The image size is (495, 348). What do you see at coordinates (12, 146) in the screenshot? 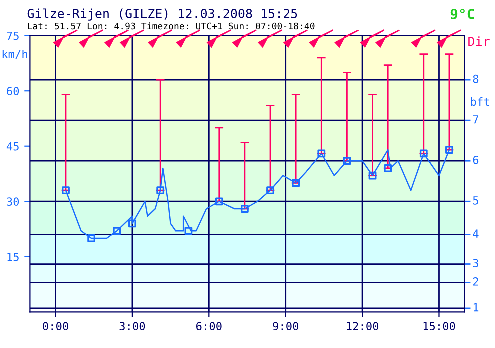
I see `y-tick-label: 45` at bounding box center [12, 146].